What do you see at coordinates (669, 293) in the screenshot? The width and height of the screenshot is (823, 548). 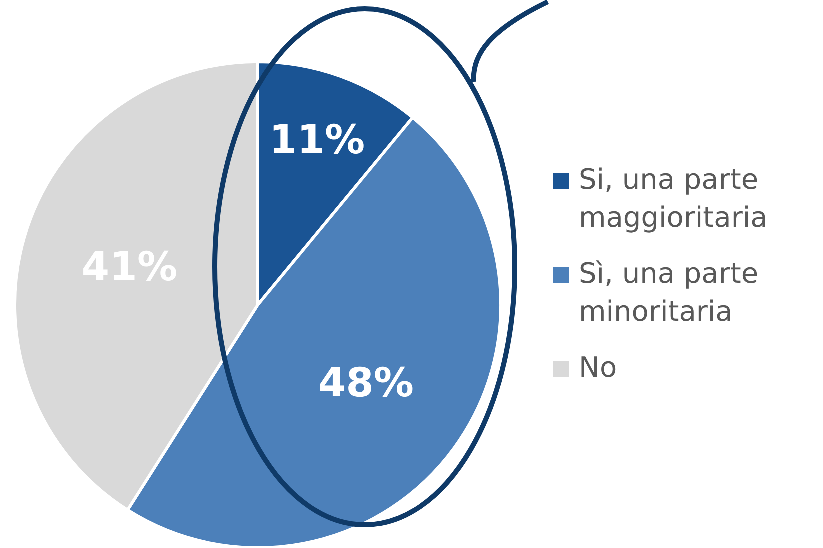 I see `legend-label: Sì, una parte minoritaria` at bounding box center [669, 293].